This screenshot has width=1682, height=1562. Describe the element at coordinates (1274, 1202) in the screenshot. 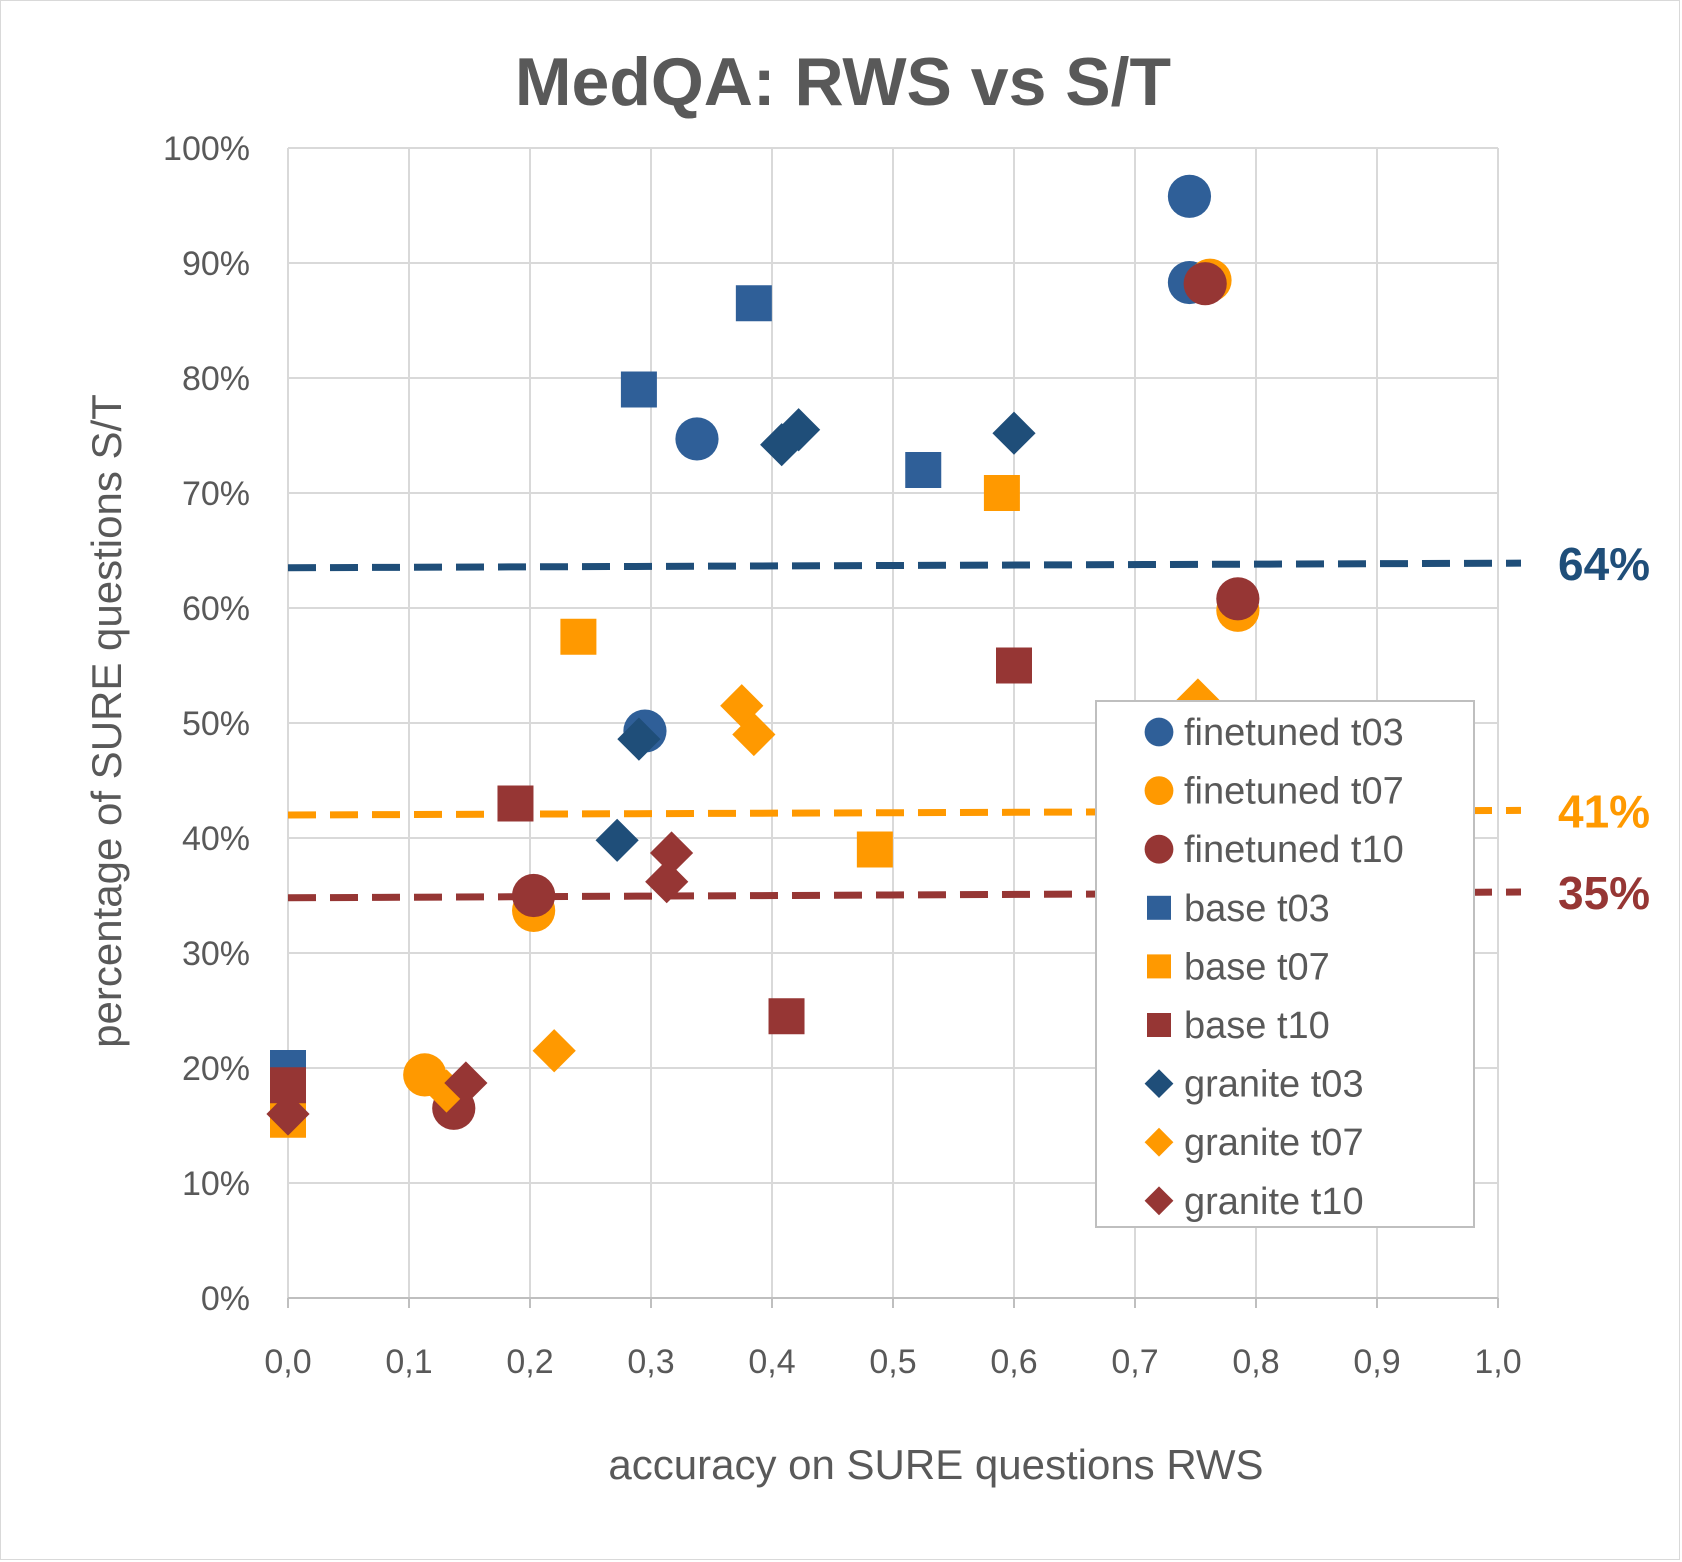

I see `legend-label: granite t10` at that location.